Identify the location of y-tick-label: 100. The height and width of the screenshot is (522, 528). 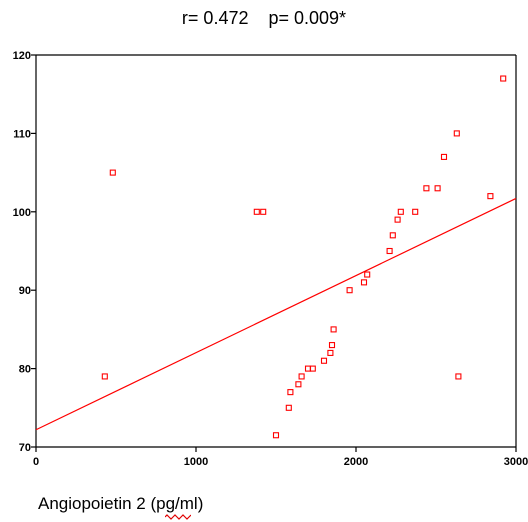
(22, 213).